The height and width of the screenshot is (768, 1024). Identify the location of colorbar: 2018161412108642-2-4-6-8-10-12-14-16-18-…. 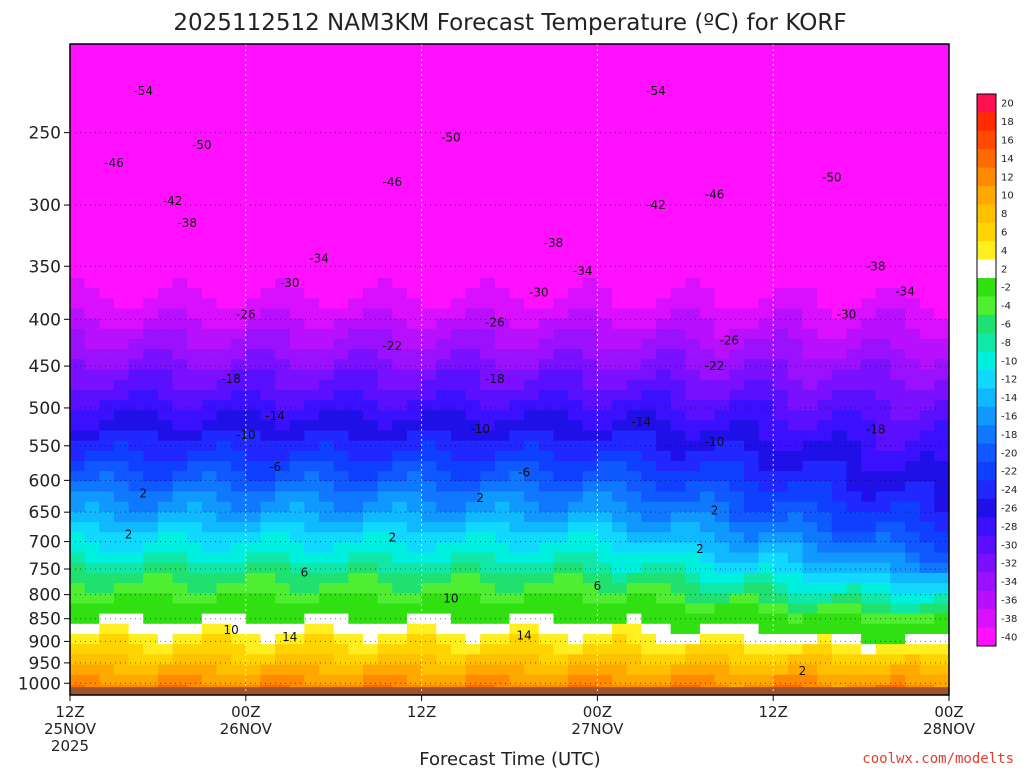
(996, 370).